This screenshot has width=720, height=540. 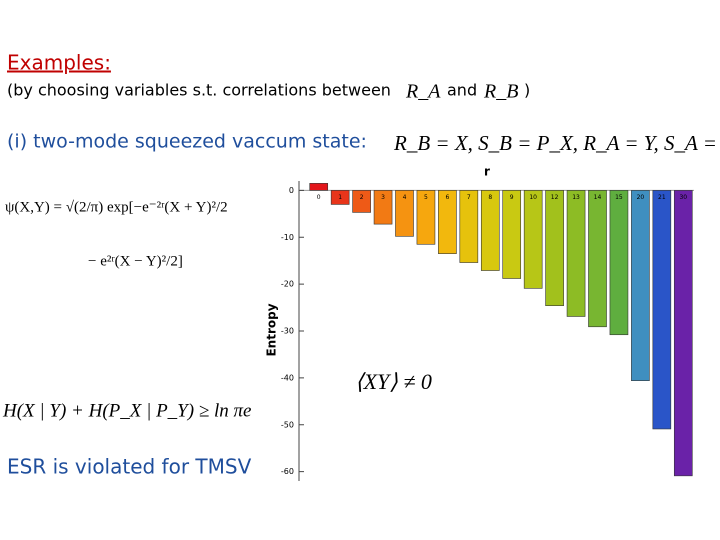 What do you see at coordinates (287, 331) in the screenshot?
I see `y-tick-label: -30` at bounding box center [287, 331].